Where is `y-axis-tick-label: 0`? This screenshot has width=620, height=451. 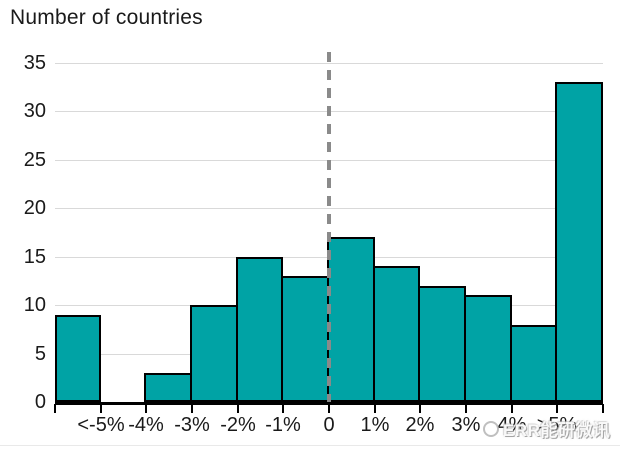 y-axis-tick-label: 0 is located at coordinates (40, 402).